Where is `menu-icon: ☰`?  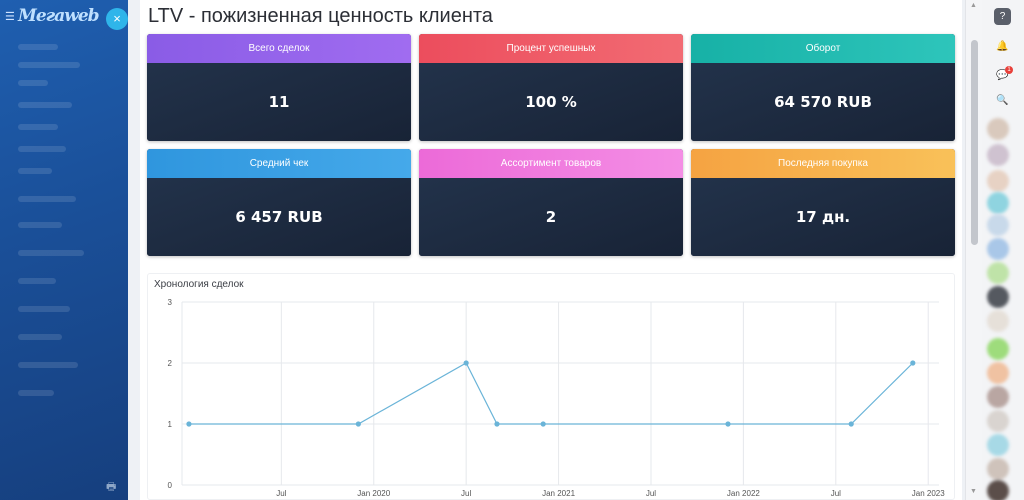
menu-icon: ☰ is located at coordinates (10, 17).